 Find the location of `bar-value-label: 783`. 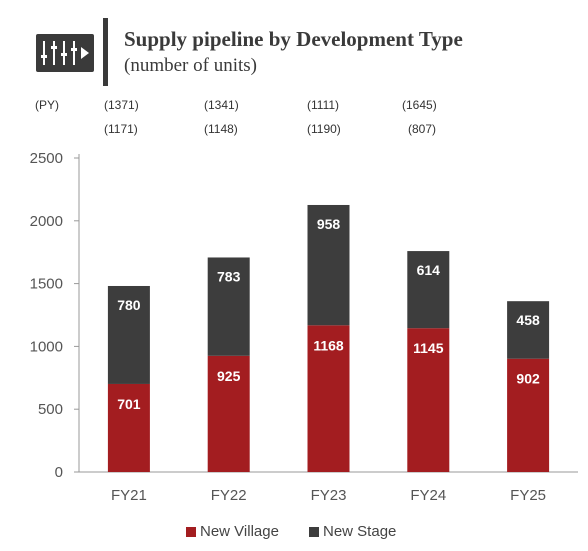

bar-value-label: 783 is located at coordinates (229, 276).